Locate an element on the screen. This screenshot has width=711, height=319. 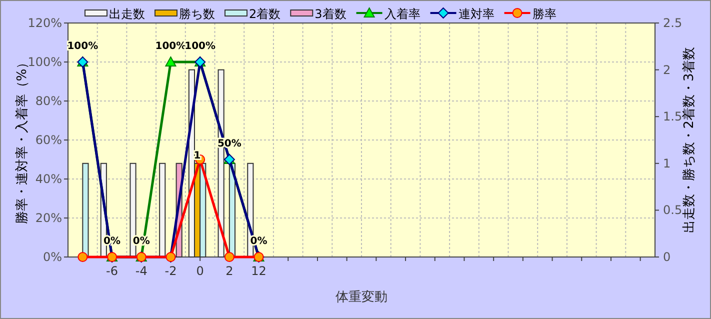
y2-tick-label: 2 is located at coordinates (667, 69).